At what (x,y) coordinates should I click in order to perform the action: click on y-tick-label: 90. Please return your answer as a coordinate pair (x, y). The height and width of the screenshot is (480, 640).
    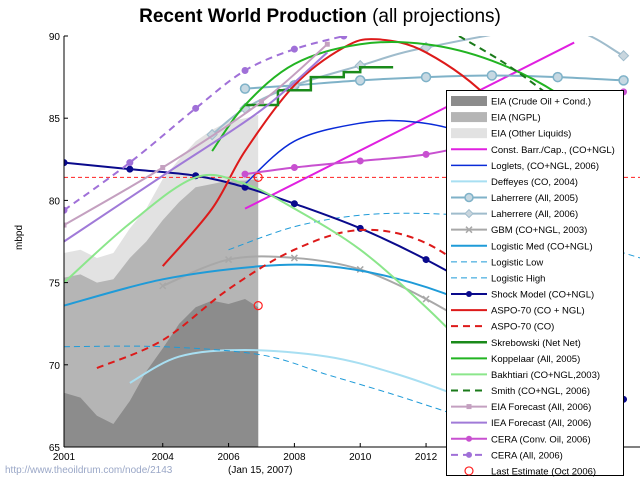
    Looking at the image, I should click on (55, 37).